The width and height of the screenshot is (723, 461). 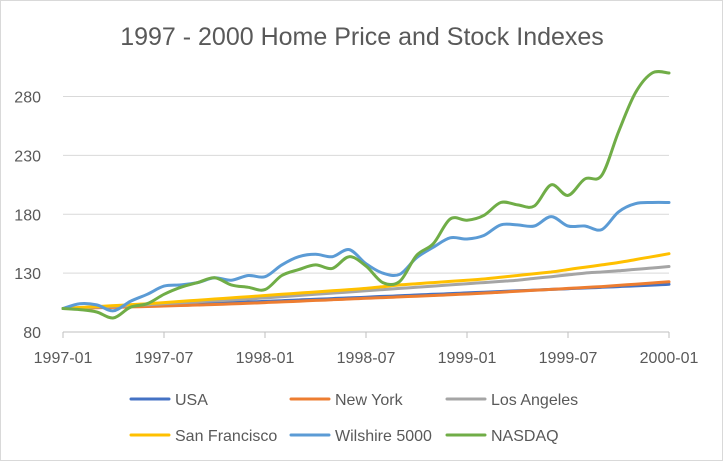 I want to click on y-tick-label: 180, so click(x=27, y=215).